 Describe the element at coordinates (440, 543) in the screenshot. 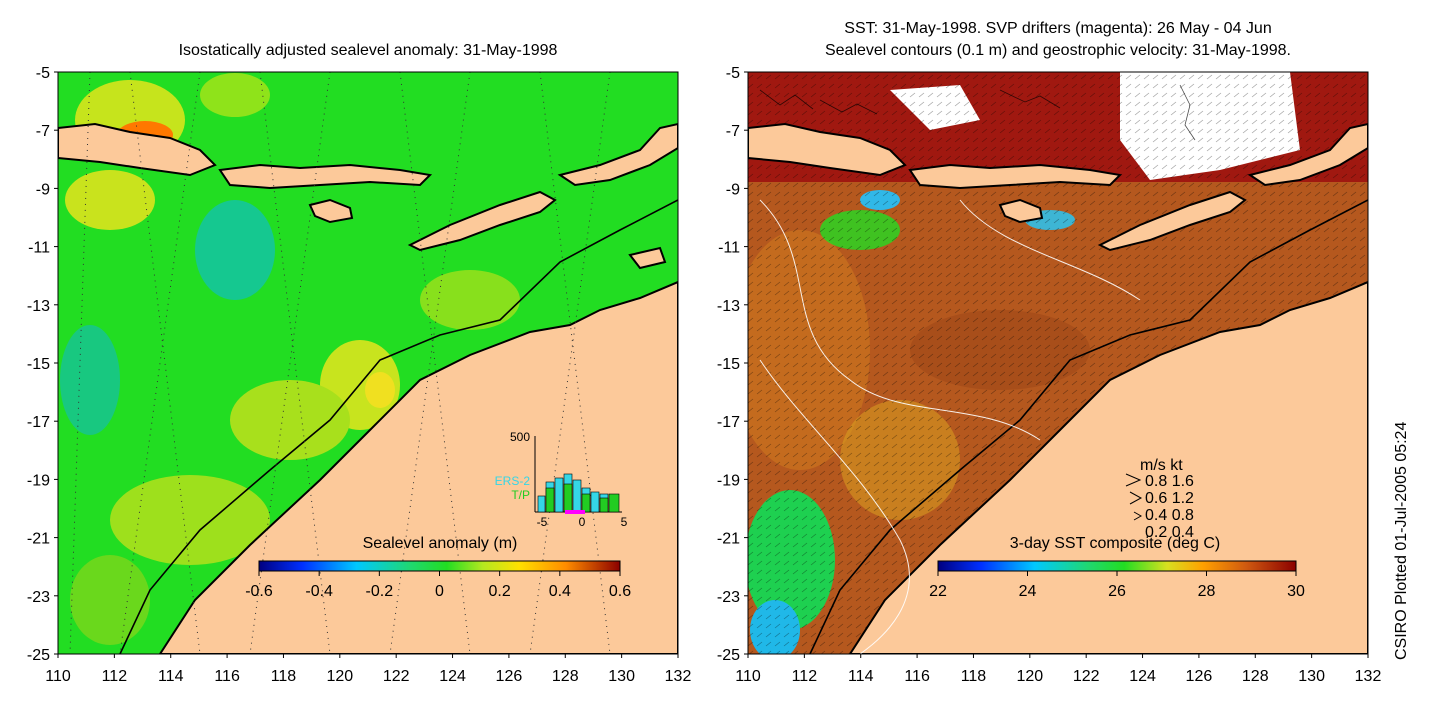

I see `left-colorbar-label: Sealevel anomaly (m)` at that location.